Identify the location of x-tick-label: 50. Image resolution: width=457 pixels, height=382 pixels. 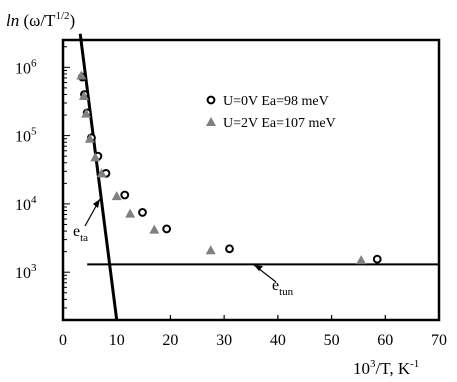
(332, 340).